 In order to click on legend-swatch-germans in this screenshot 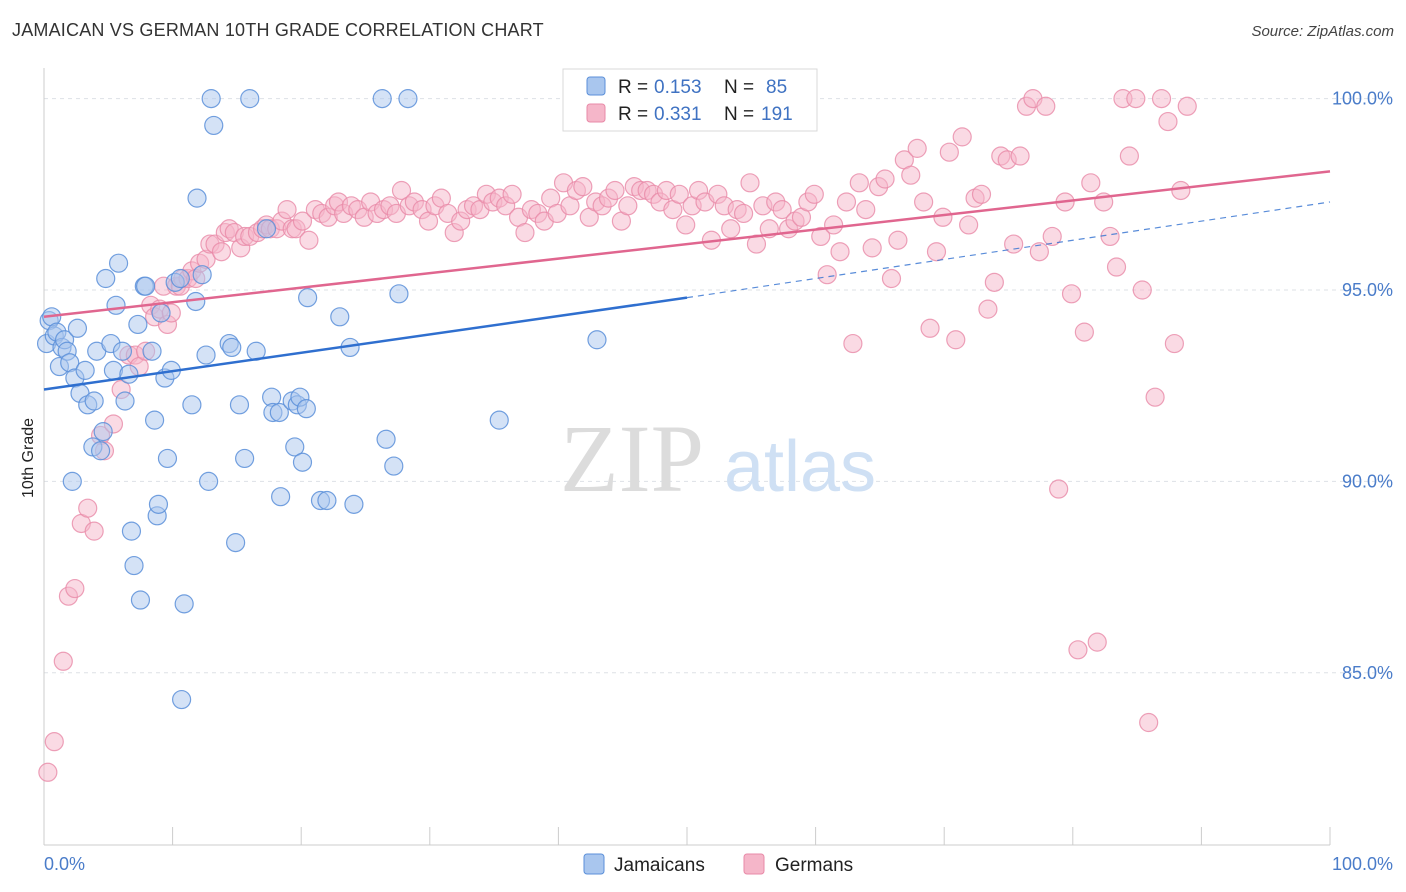, I will do `click(596, 113)`.